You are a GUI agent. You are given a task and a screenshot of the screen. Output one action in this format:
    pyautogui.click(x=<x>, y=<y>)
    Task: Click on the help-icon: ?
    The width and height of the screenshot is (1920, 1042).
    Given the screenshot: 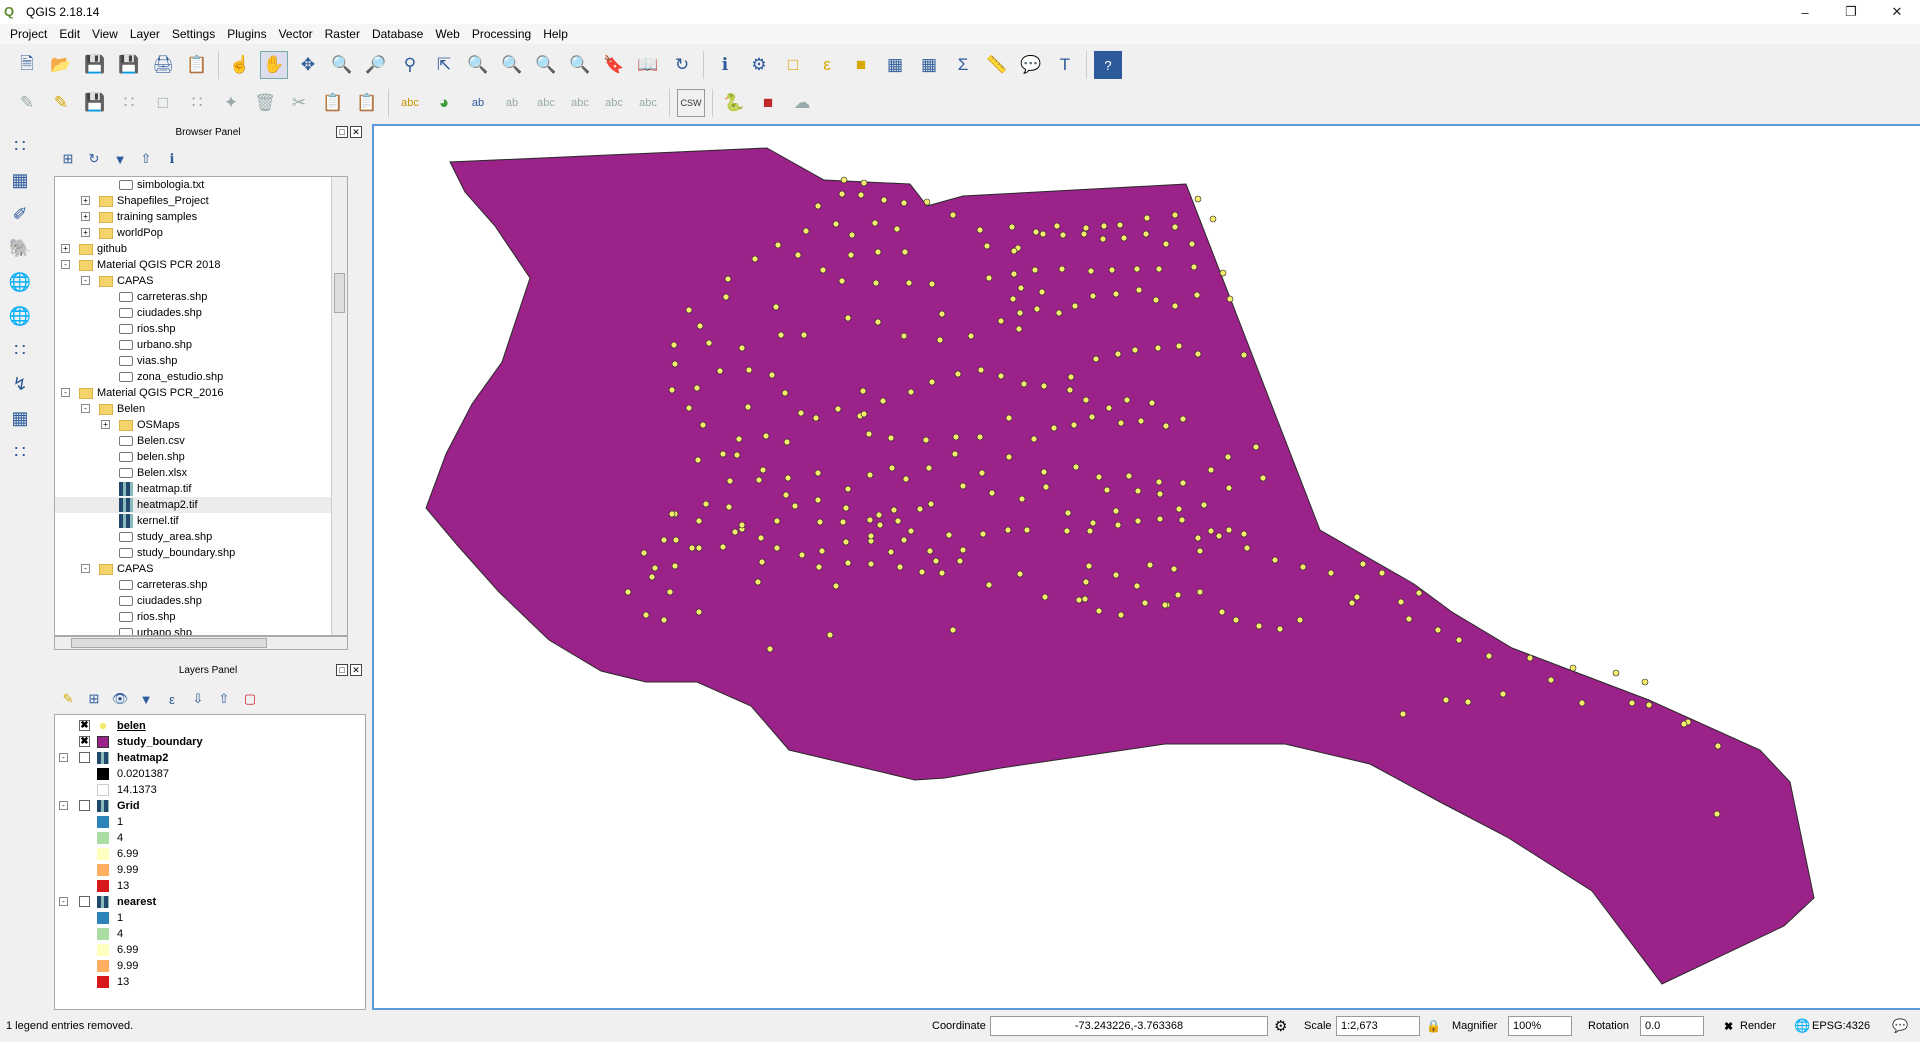 What is the action you would take?
    pyautogui.click(x=1108, y=65)
    